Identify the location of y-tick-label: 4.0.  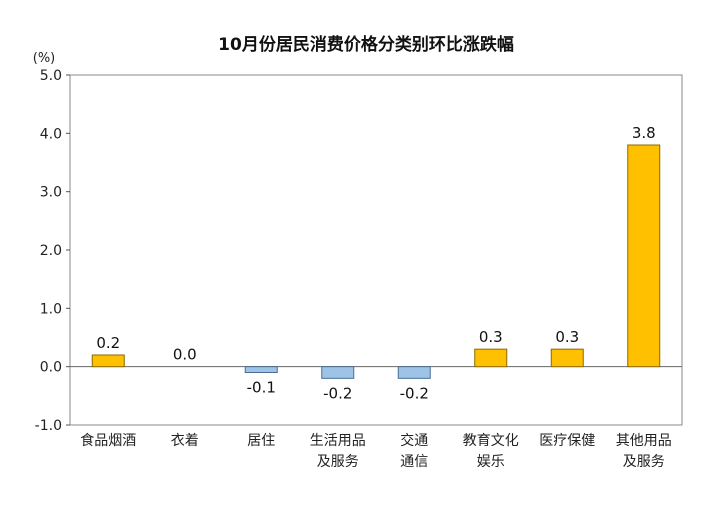
(51, 134).